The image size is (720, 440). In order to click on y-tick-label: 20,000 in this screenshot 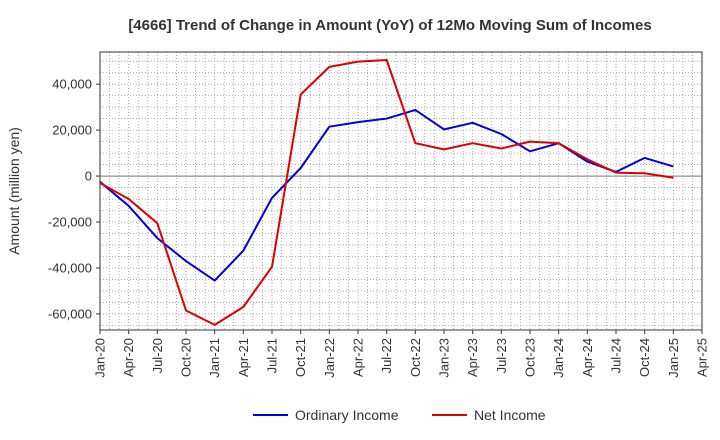, I will do `click(72, 130)`.